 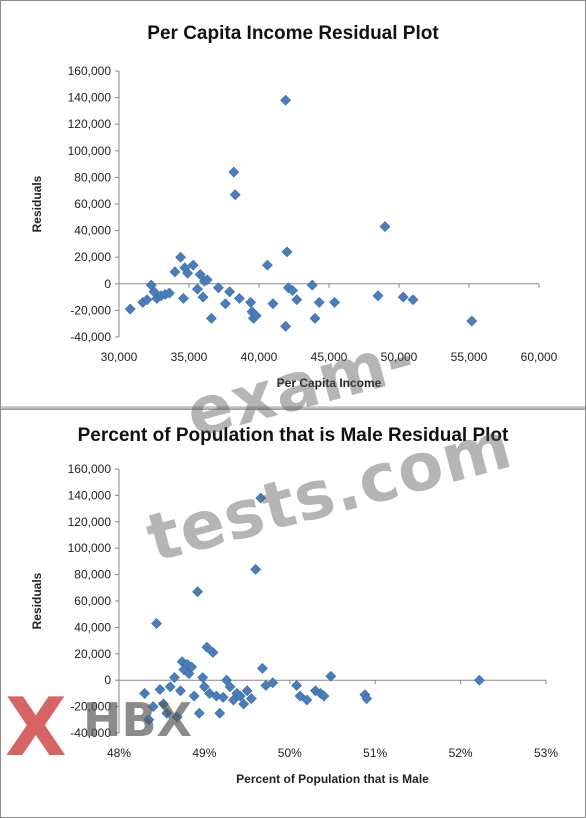 What do you see at coordinates (469, 357) in the screenshot?
I see `x-tick-label: 55,000` at bounding box center [469, 357].